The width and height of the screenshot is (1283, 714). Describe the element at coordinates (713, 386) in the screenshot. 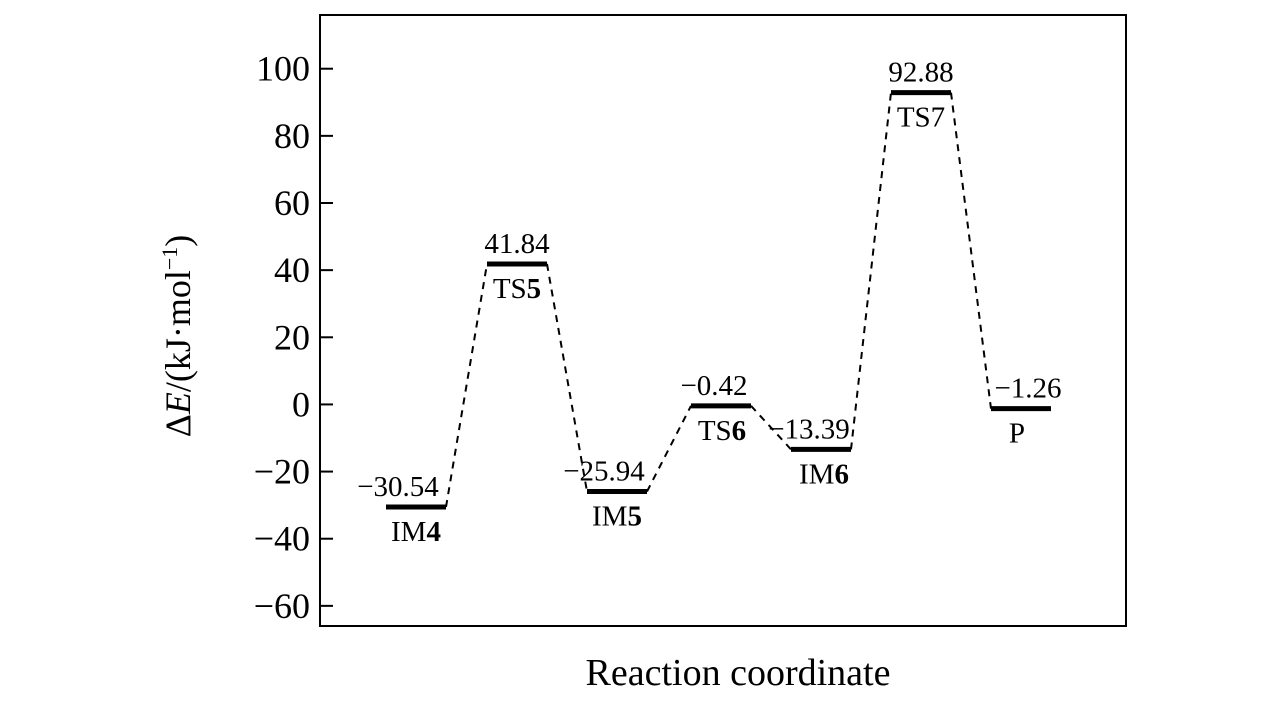

I see `value-label: −0.42` at that location.